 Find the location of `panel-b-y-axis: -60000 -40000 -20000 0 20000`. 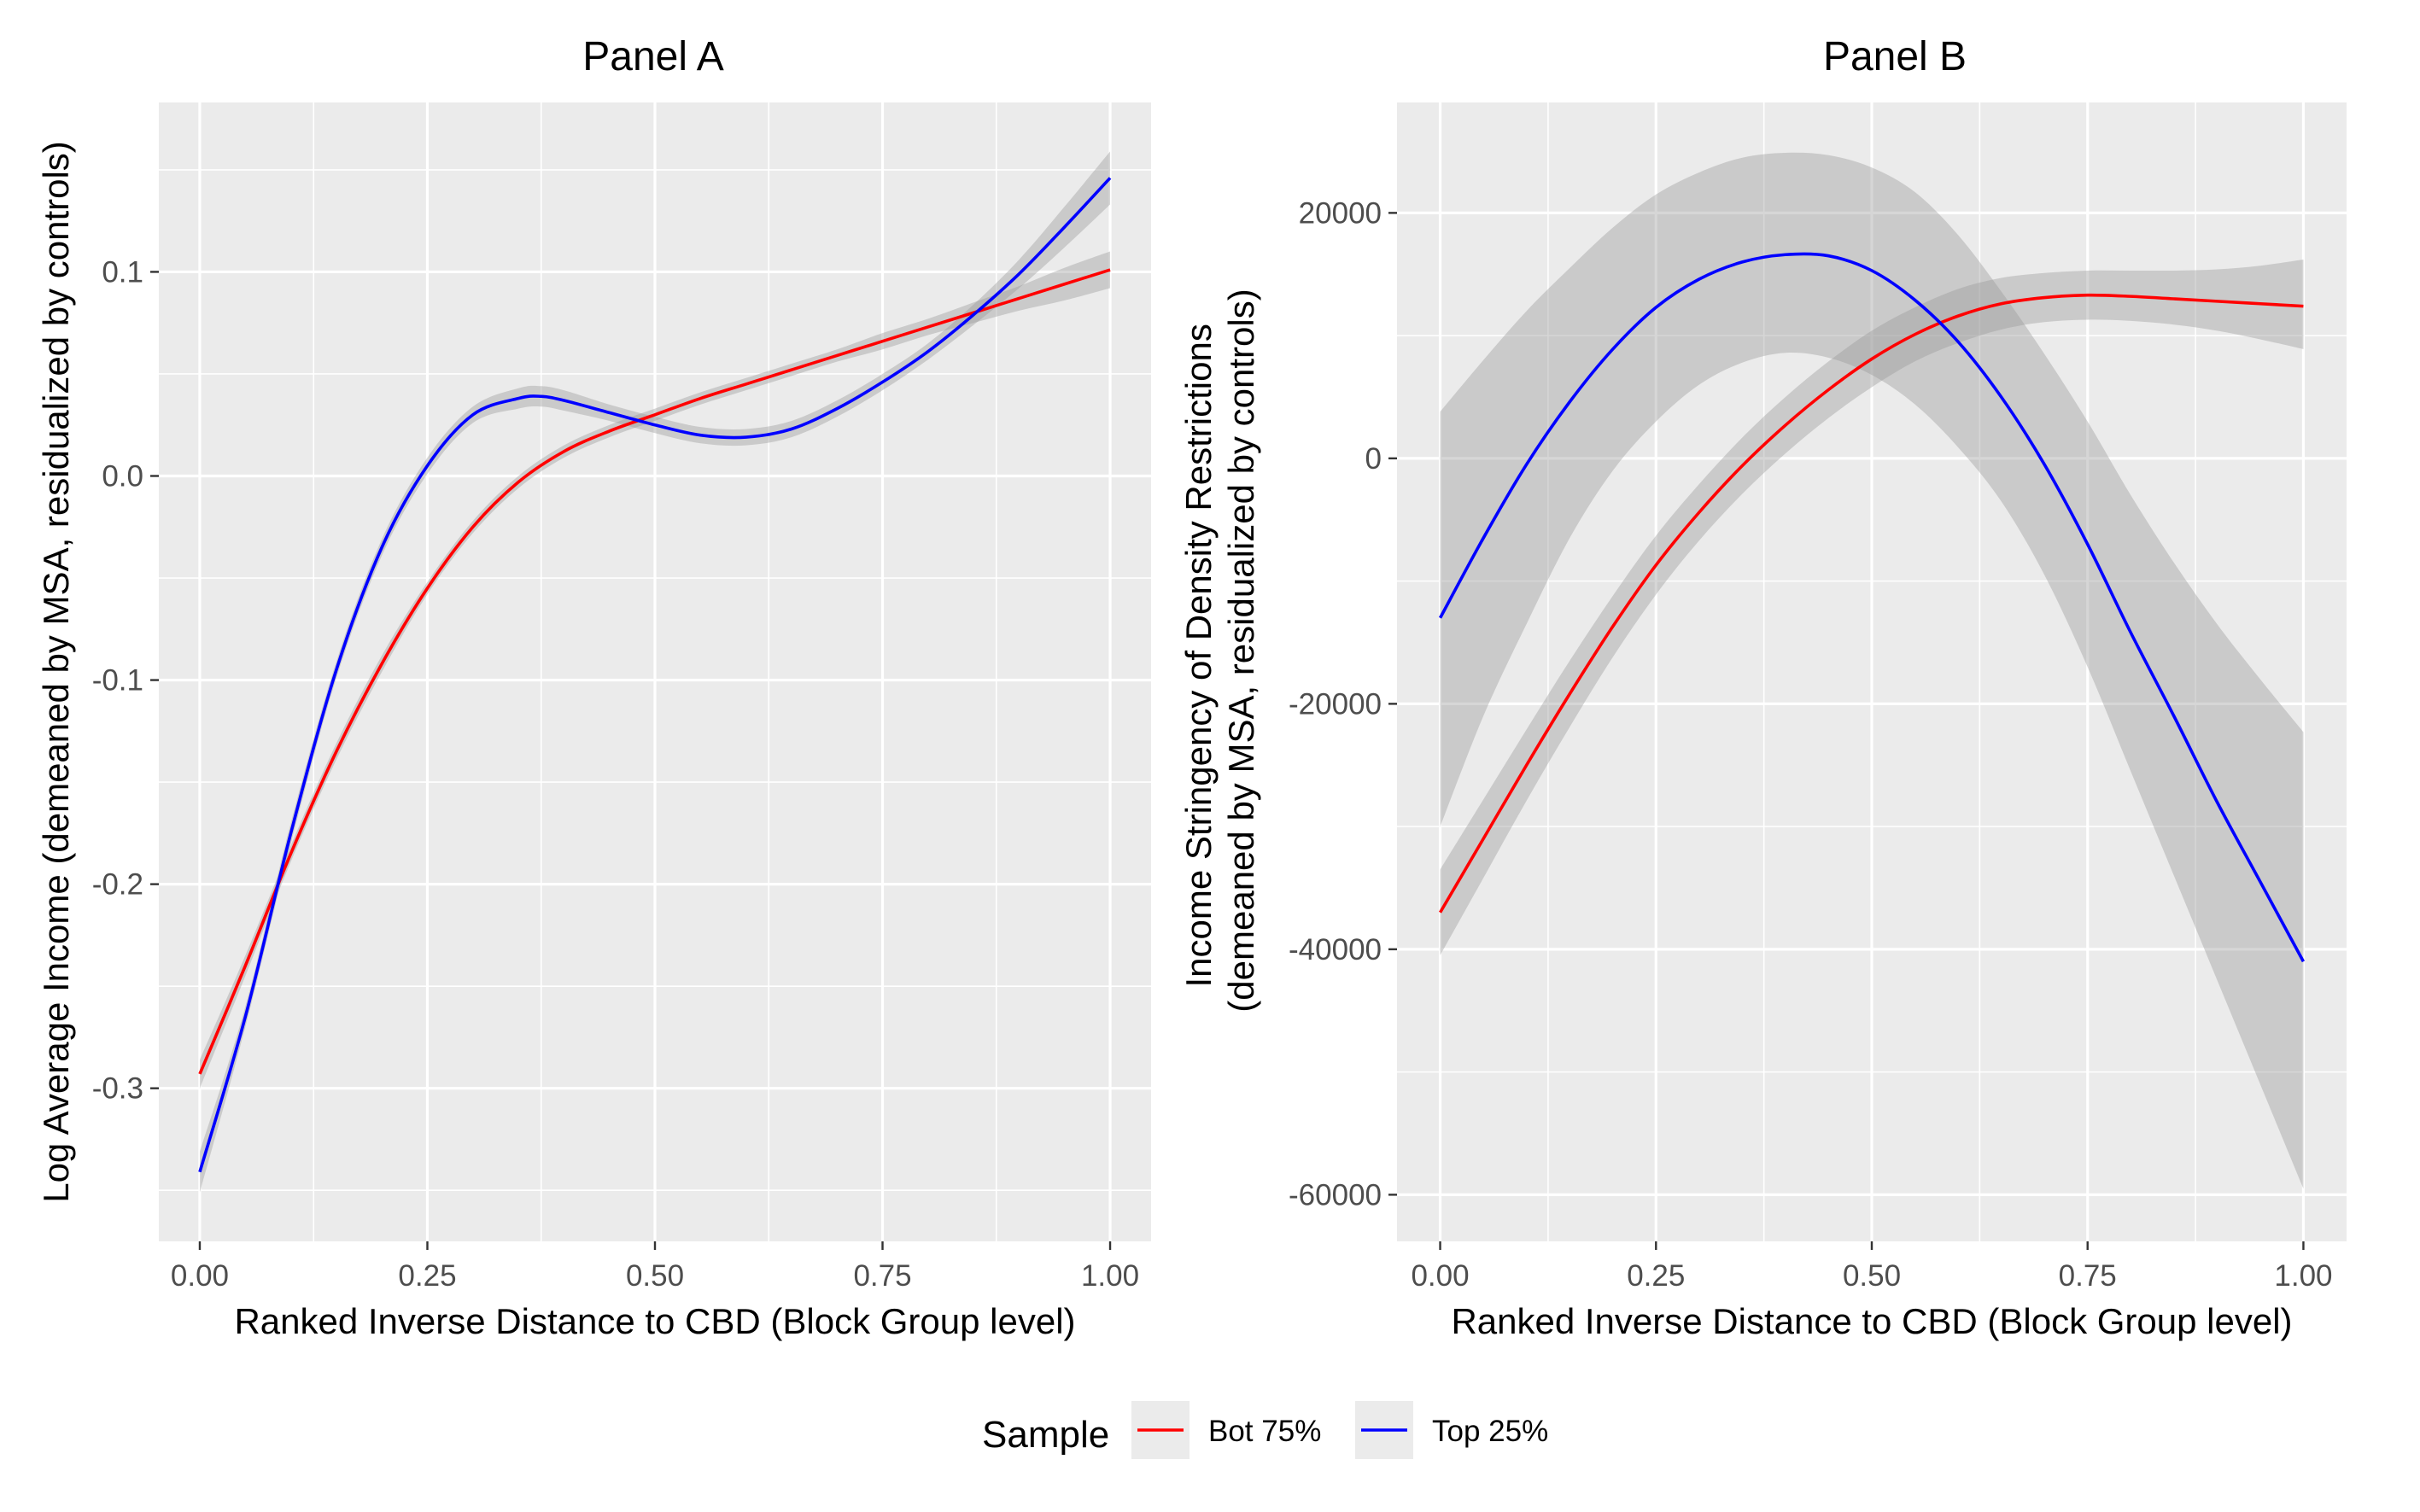

panel-b-y-axis: -60000 -40000 -20000 0 20000 is located at coordinates (1343, 703).